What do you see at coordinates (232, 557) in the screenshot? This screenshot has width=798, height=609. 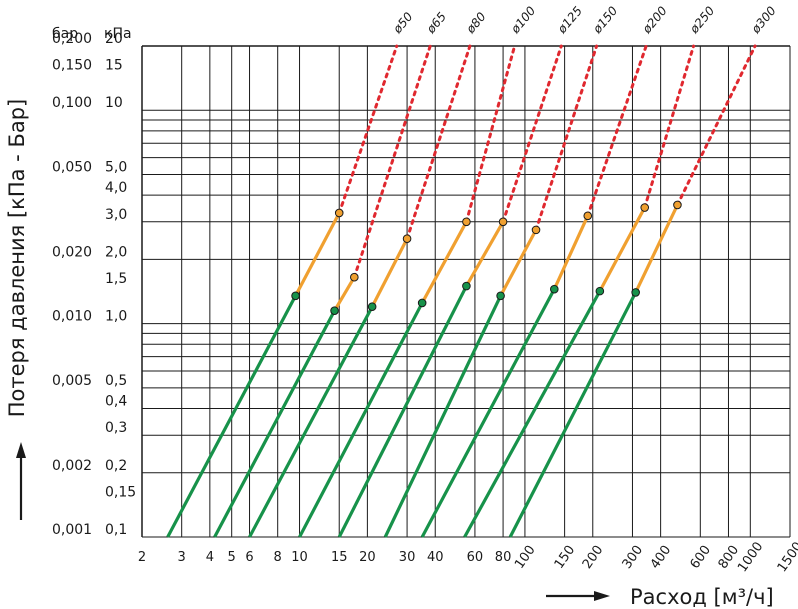 I see `x-tick-label: 5` at bounding box center [232, 557].